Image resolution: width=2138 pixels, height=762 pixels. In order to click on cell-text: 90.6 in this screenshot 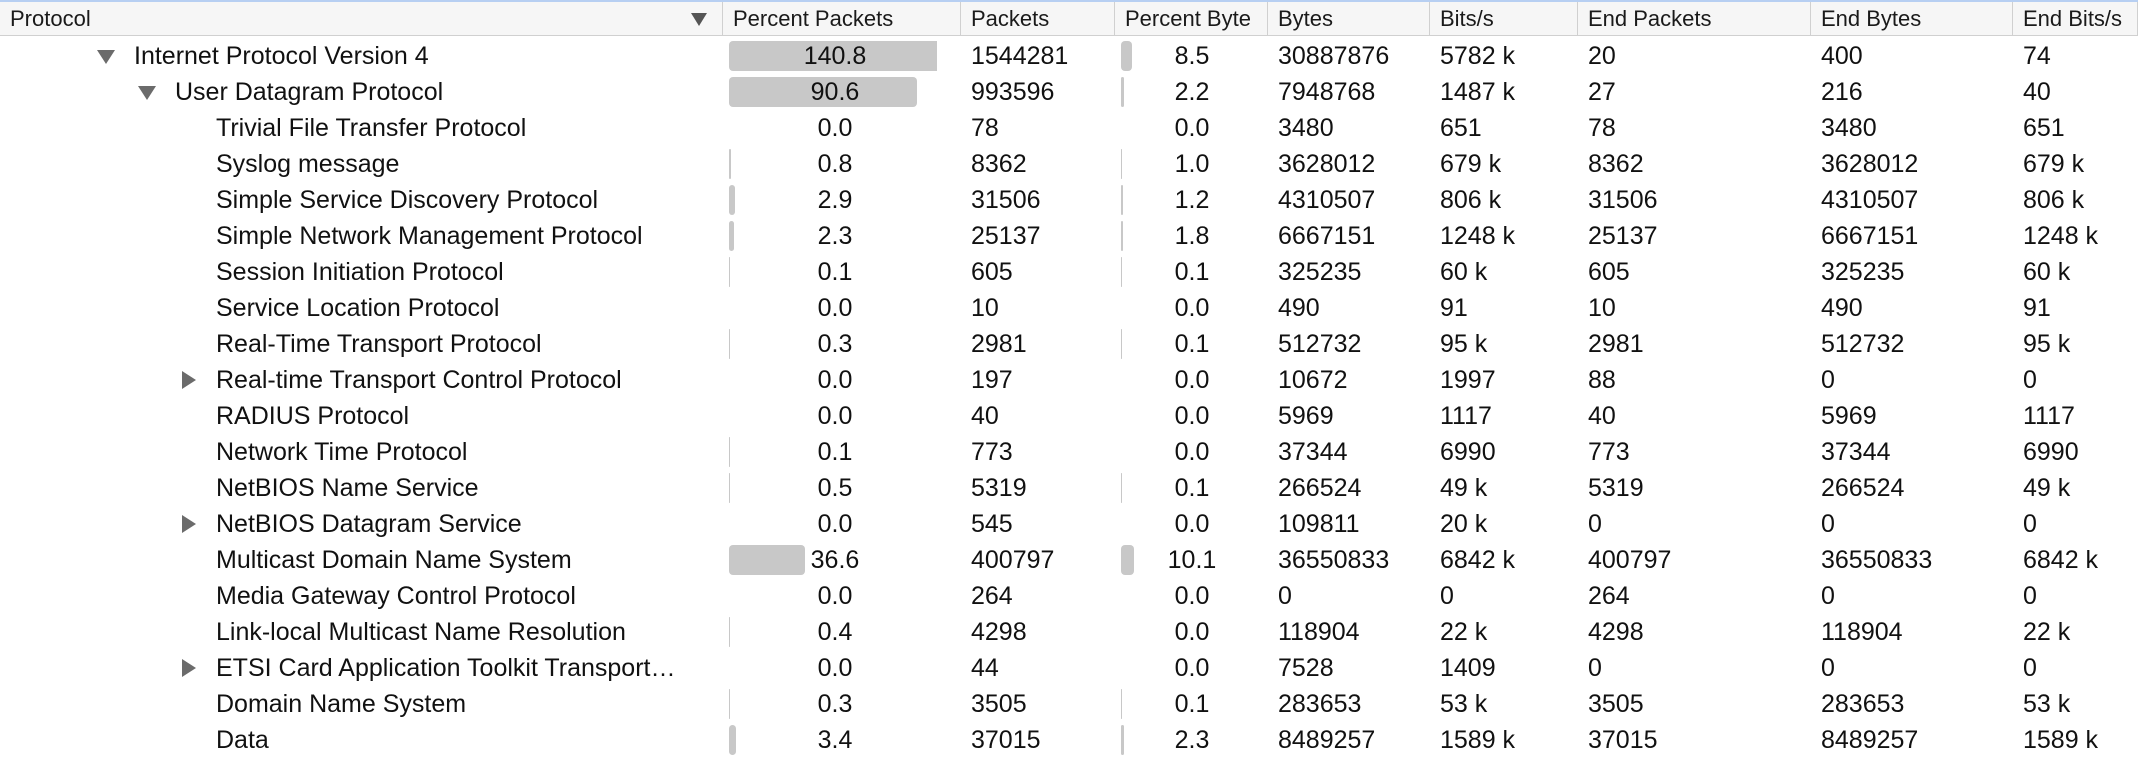, I will do `click(835, 92)`.